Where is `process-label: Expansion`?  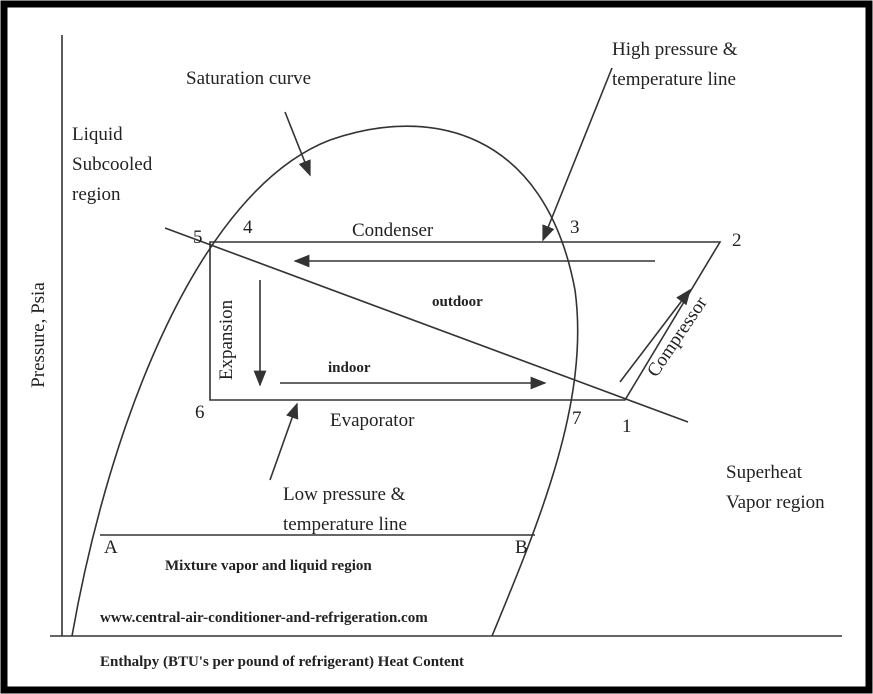 process-label: Expansion is located at coordinates (226, 339).